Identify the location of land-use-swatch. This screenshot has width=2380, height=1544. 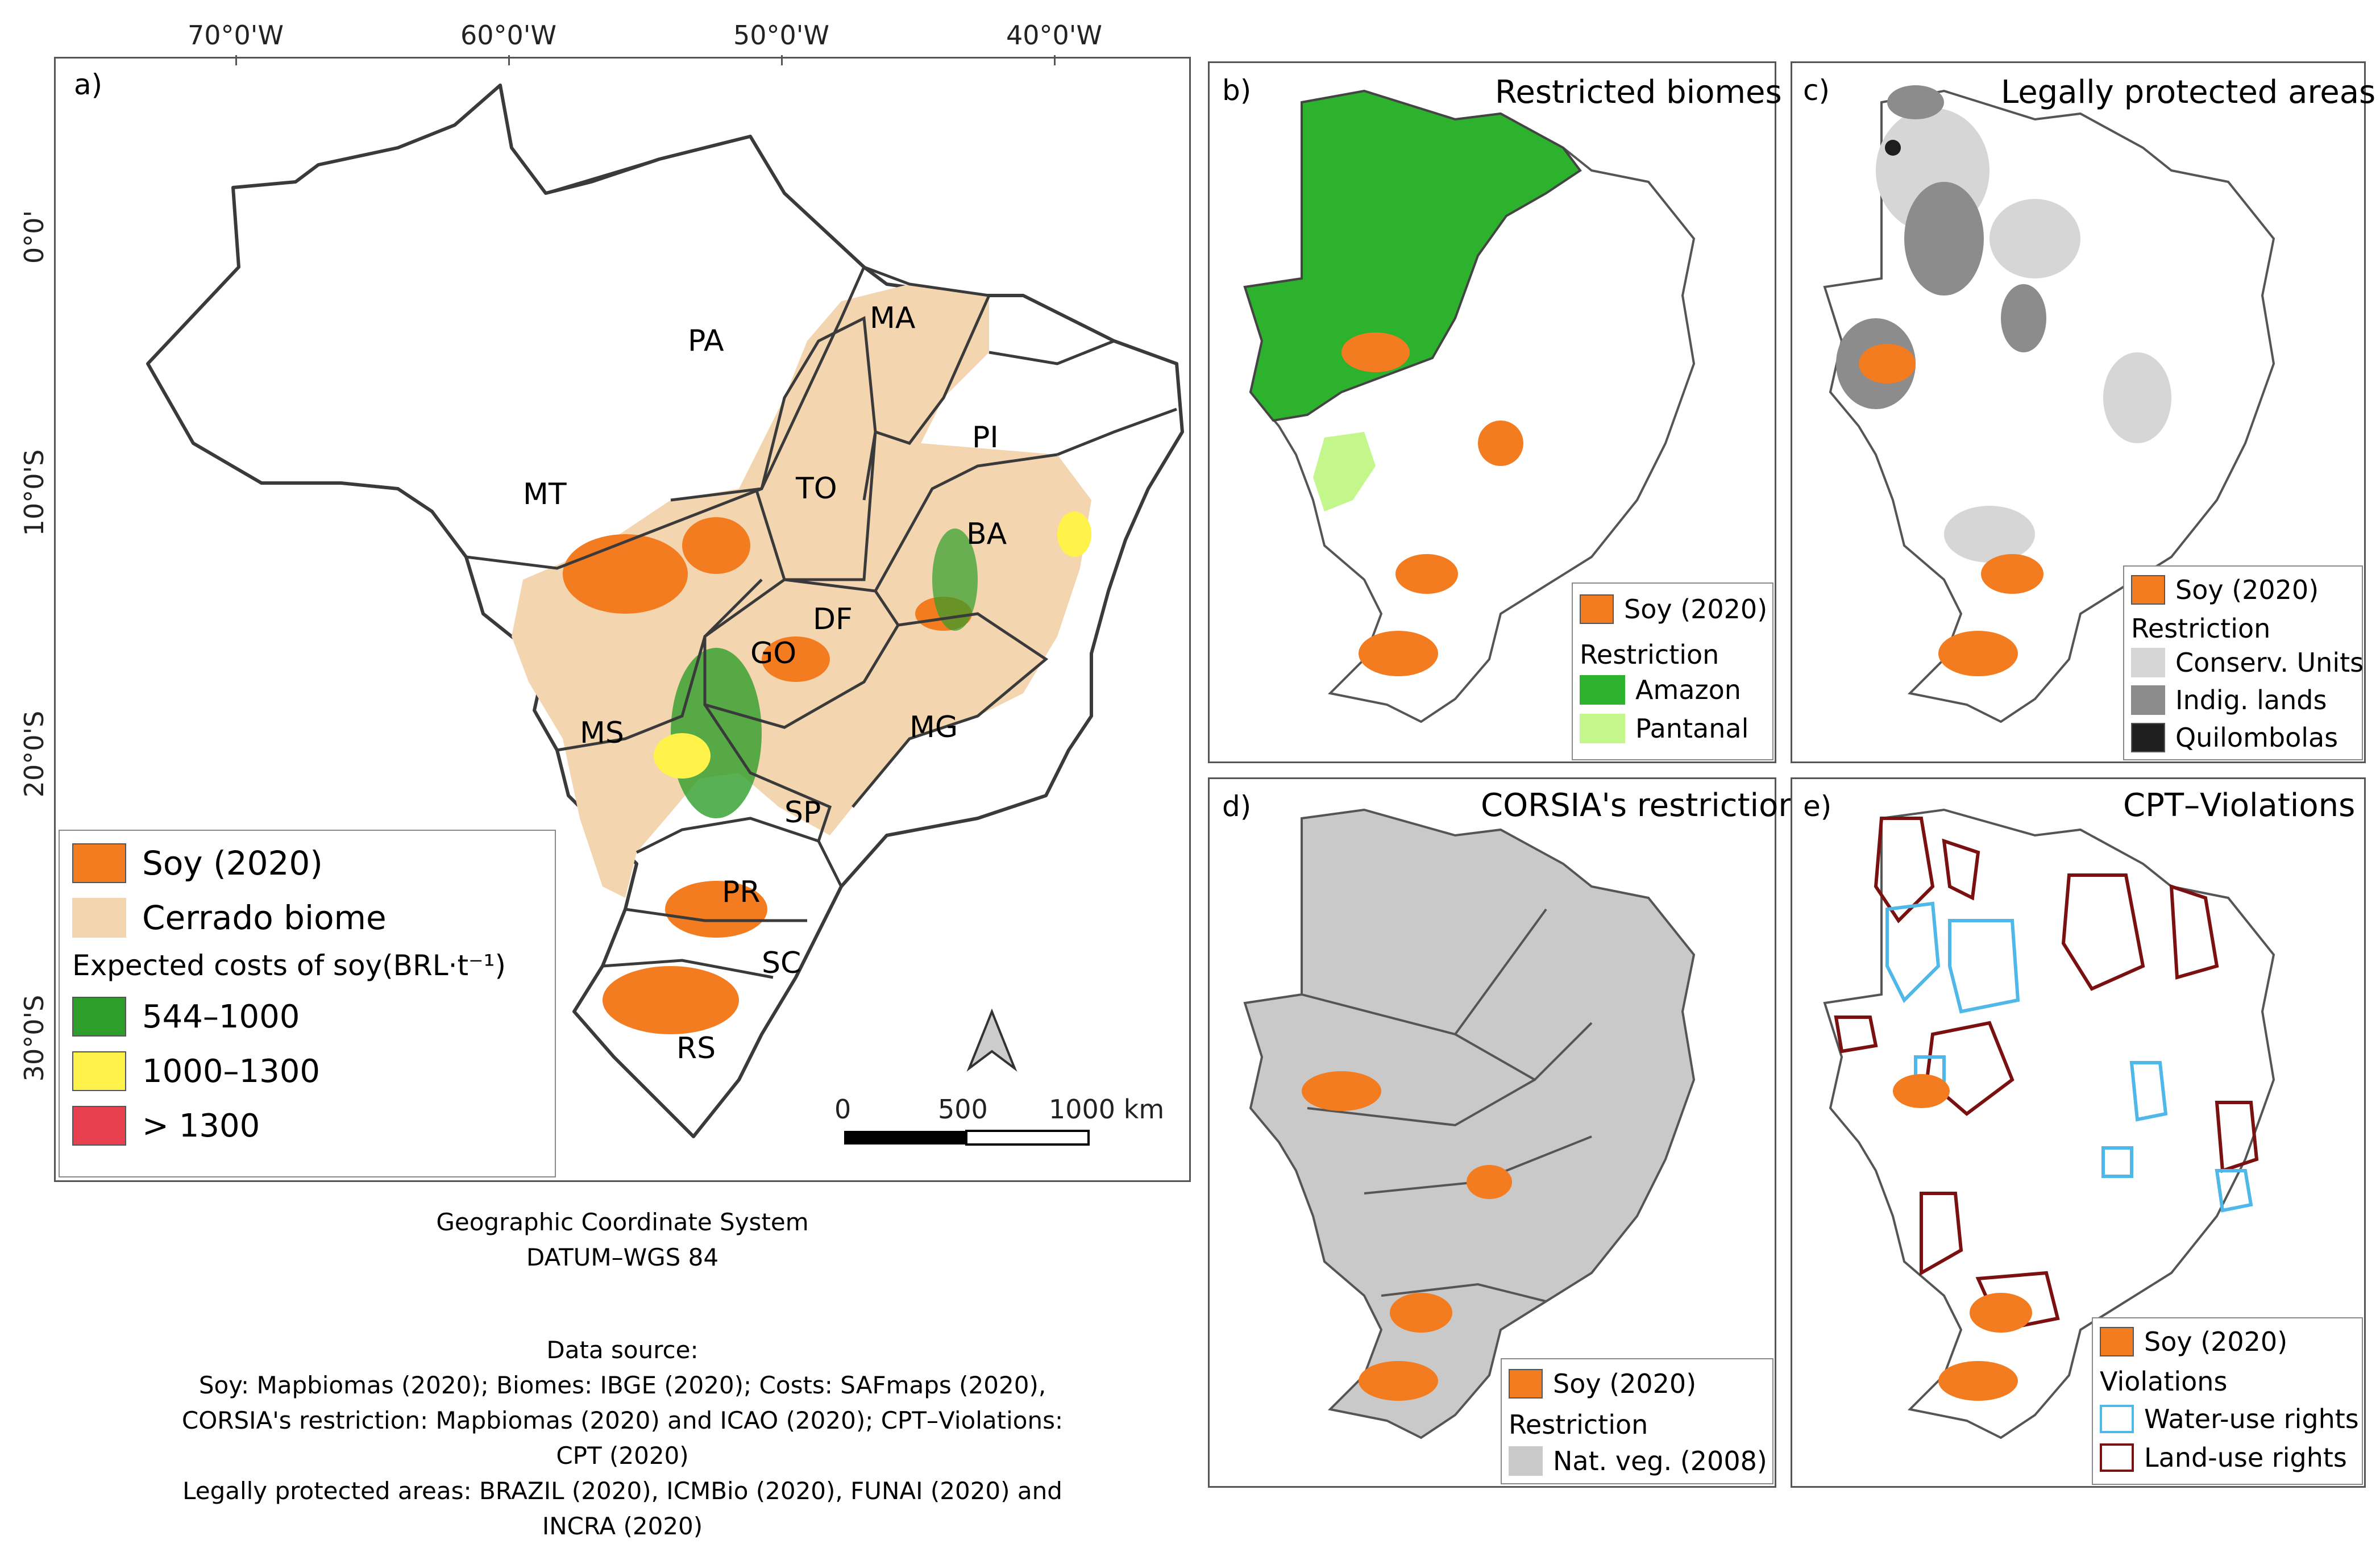
(2117, 1457).